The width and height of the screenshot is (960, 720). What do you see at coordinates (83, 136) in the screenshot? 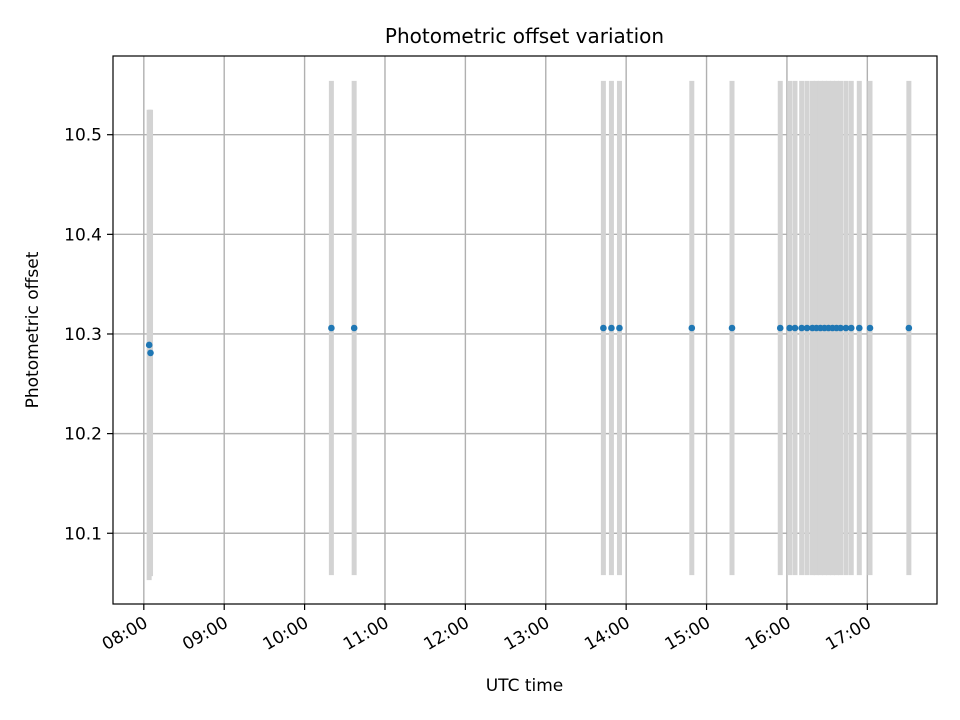
I see `y-tick-label: 10.5` at bounding box center [83, 136].